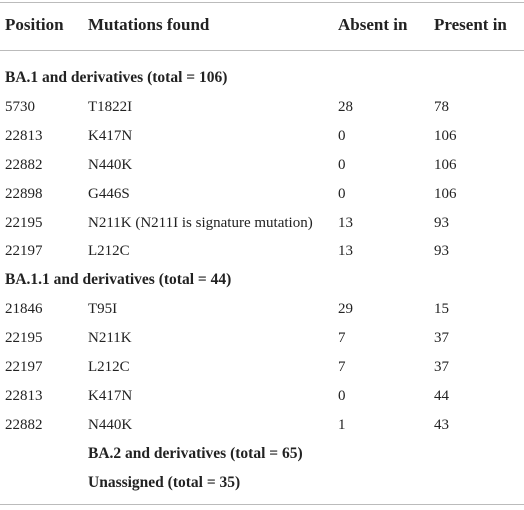 This screenshot has width=524, height=510. I want to click on column-header: Present in, so click(470, 24).